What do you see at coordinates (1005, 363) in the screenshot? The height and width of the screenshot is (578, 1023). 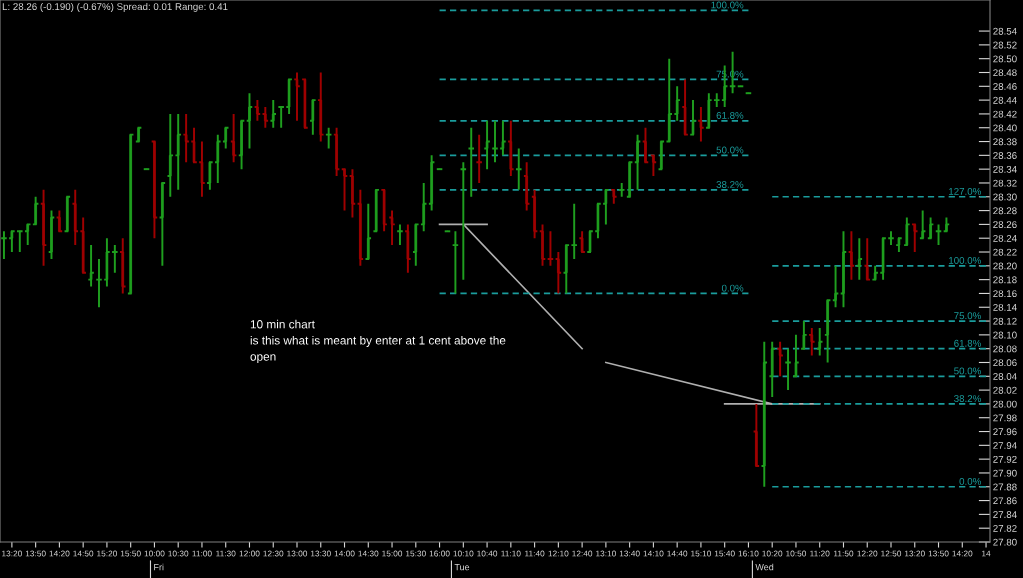 I see `y-tick-label: 28.06` at bounding box center [1005, 363].